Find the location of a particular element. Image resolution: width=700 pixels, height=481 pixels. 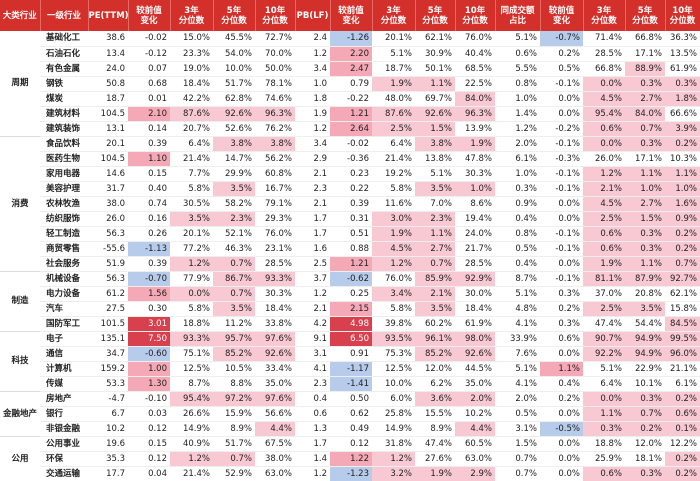

value-cell: 0.79 is located at coordinates (351, 84).